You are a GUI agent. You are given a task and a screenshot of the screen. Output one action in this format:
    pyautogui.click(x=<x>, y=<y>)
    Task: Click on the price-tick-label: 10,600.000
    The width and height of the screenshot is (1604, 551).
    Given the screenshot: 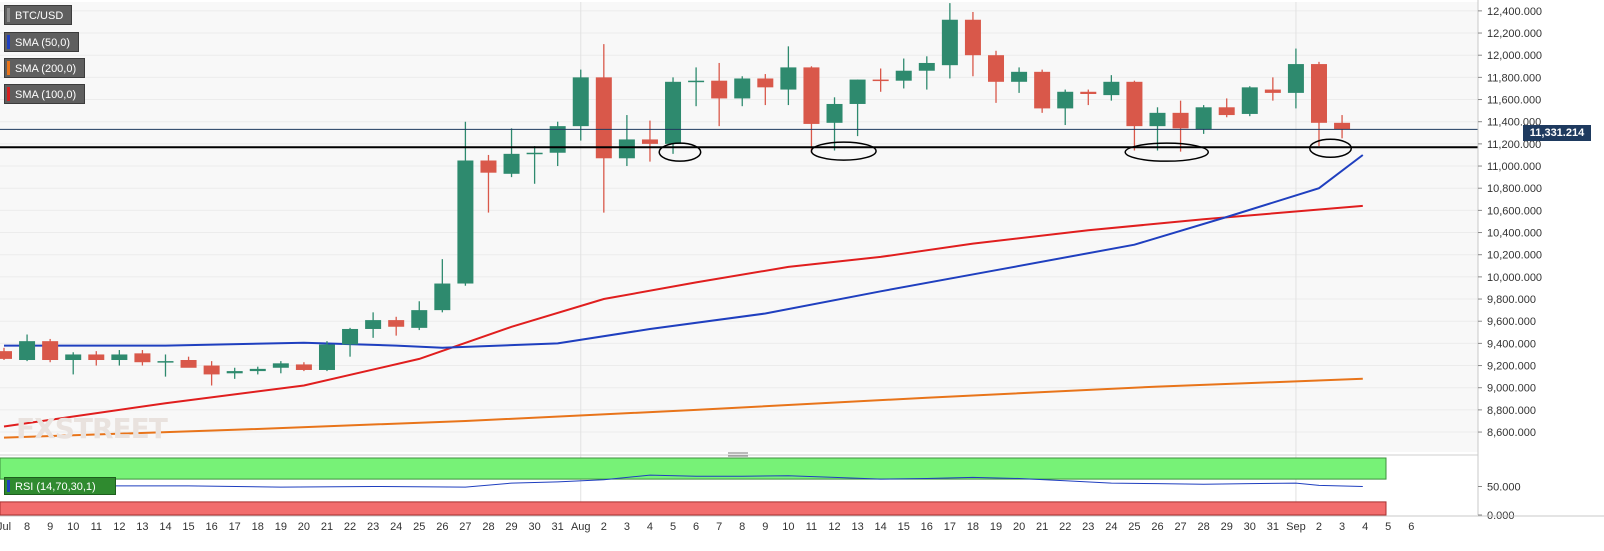 What is the action you would take?
    pyautogui.click(x=1514, y=211)
    